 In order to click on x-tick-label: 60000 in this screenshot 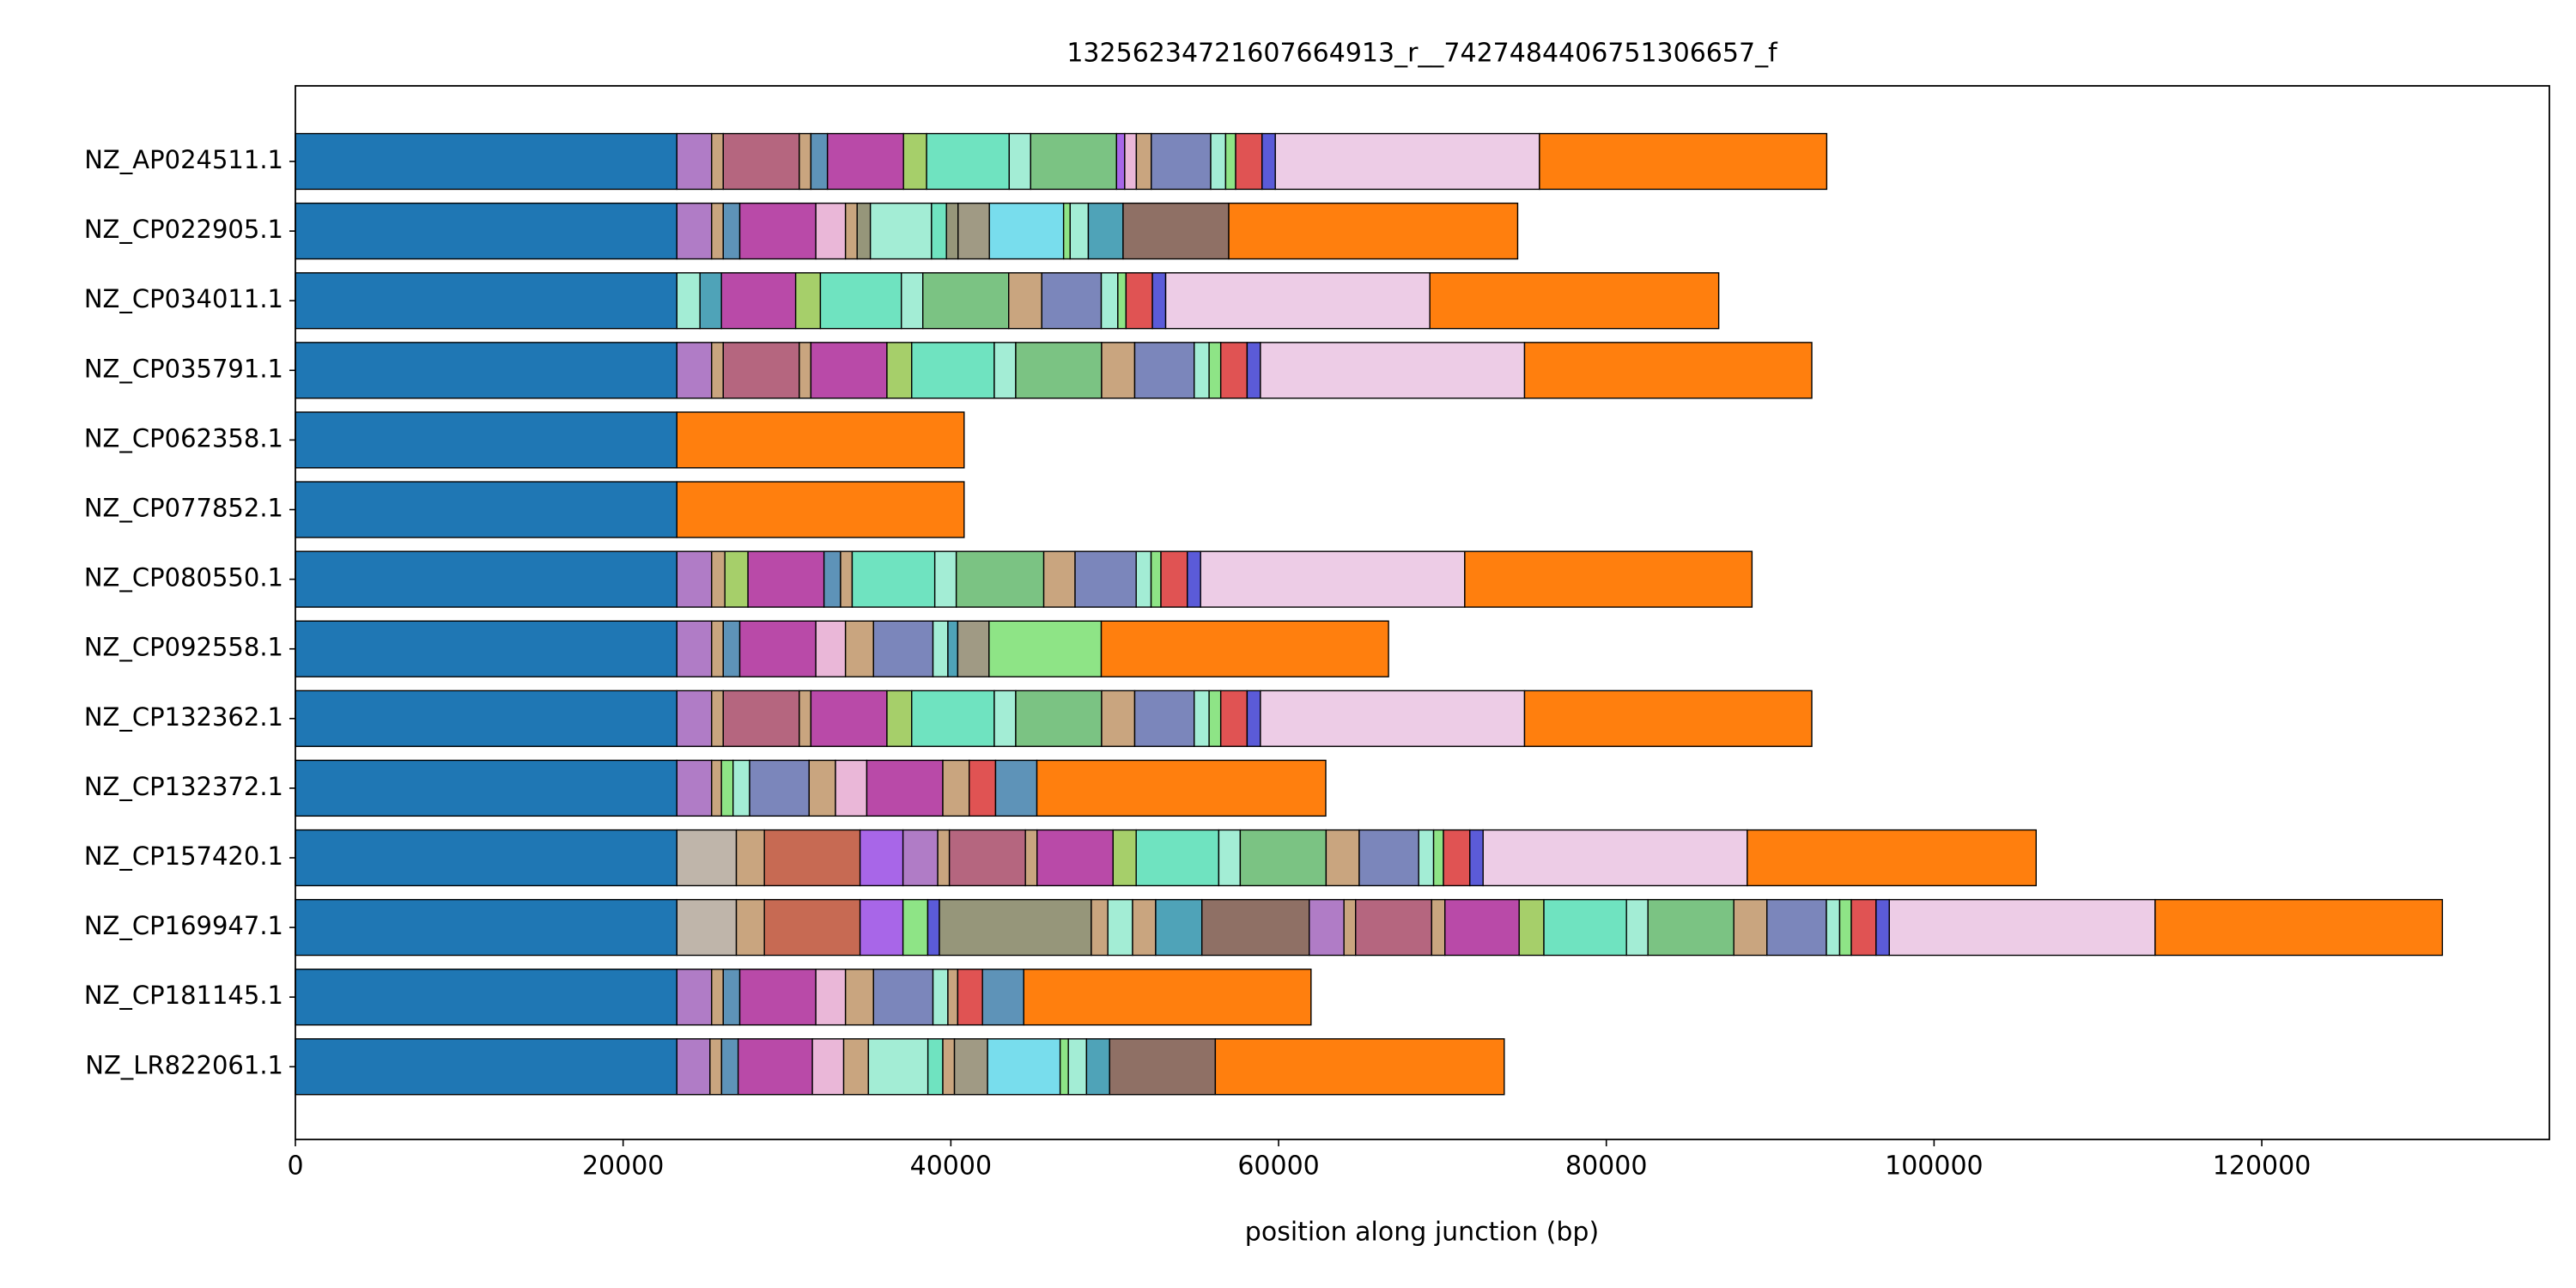, I will do `click(1278, 1166)`.